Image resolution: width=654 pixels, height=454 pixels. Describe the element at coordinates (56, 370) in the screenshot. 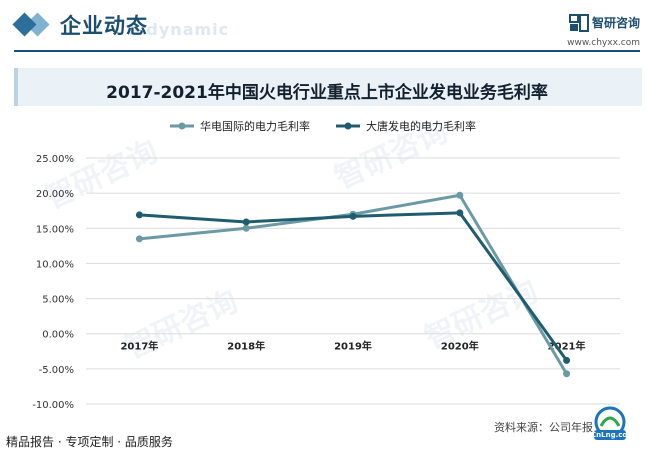

I see `y-tick-label: -5.00%` at that location.